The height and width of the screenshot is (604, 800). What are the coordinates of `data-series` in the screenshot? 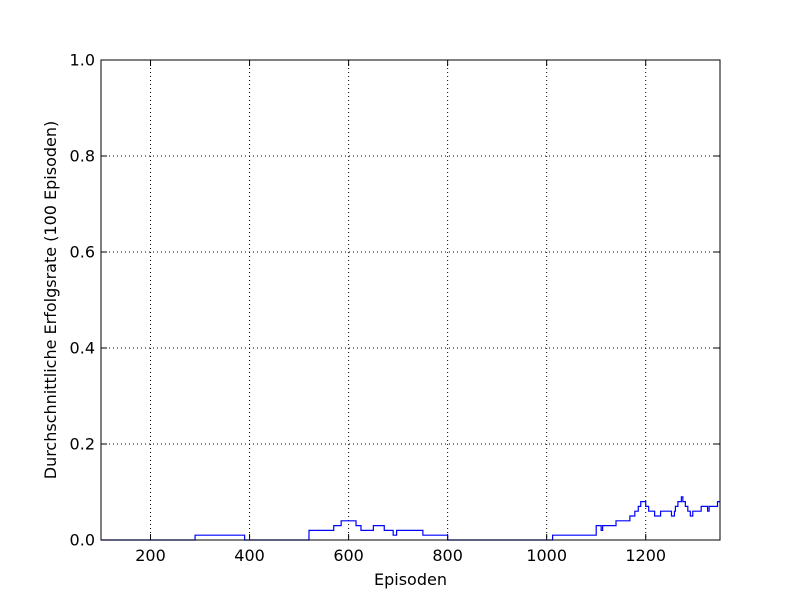 It's located at (410, 518).